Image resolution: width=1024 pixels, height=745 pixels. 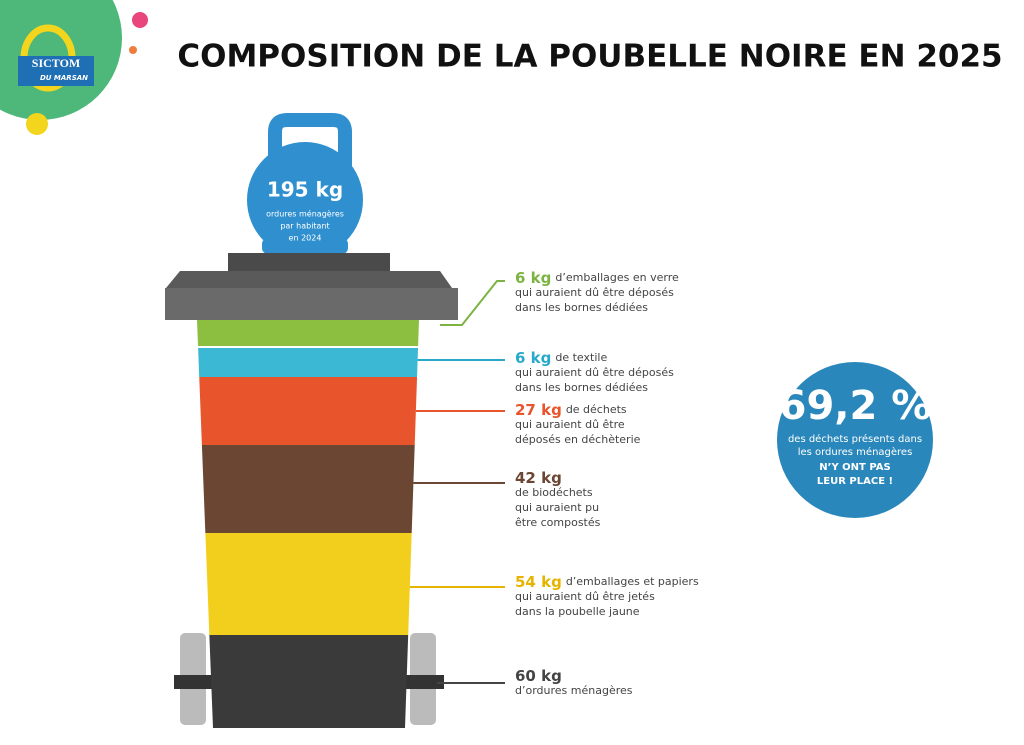 What do you see at coordinates (557, 507) in the screenshot?
I see `layer-text: qui auraient pu` at bounding box center [557, 507].